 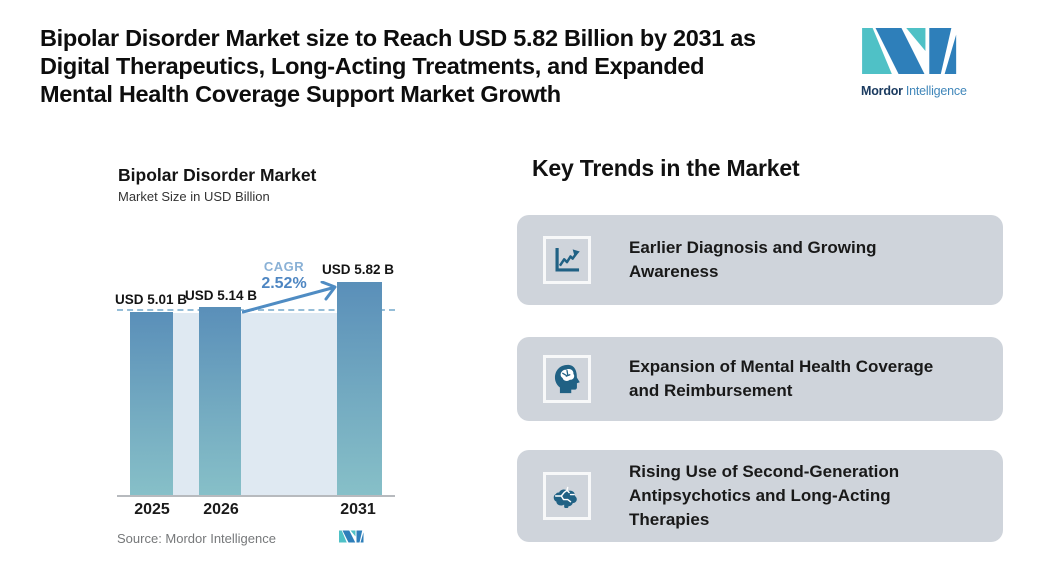 I want to click on bar-2026, so click(x=220, y=402).